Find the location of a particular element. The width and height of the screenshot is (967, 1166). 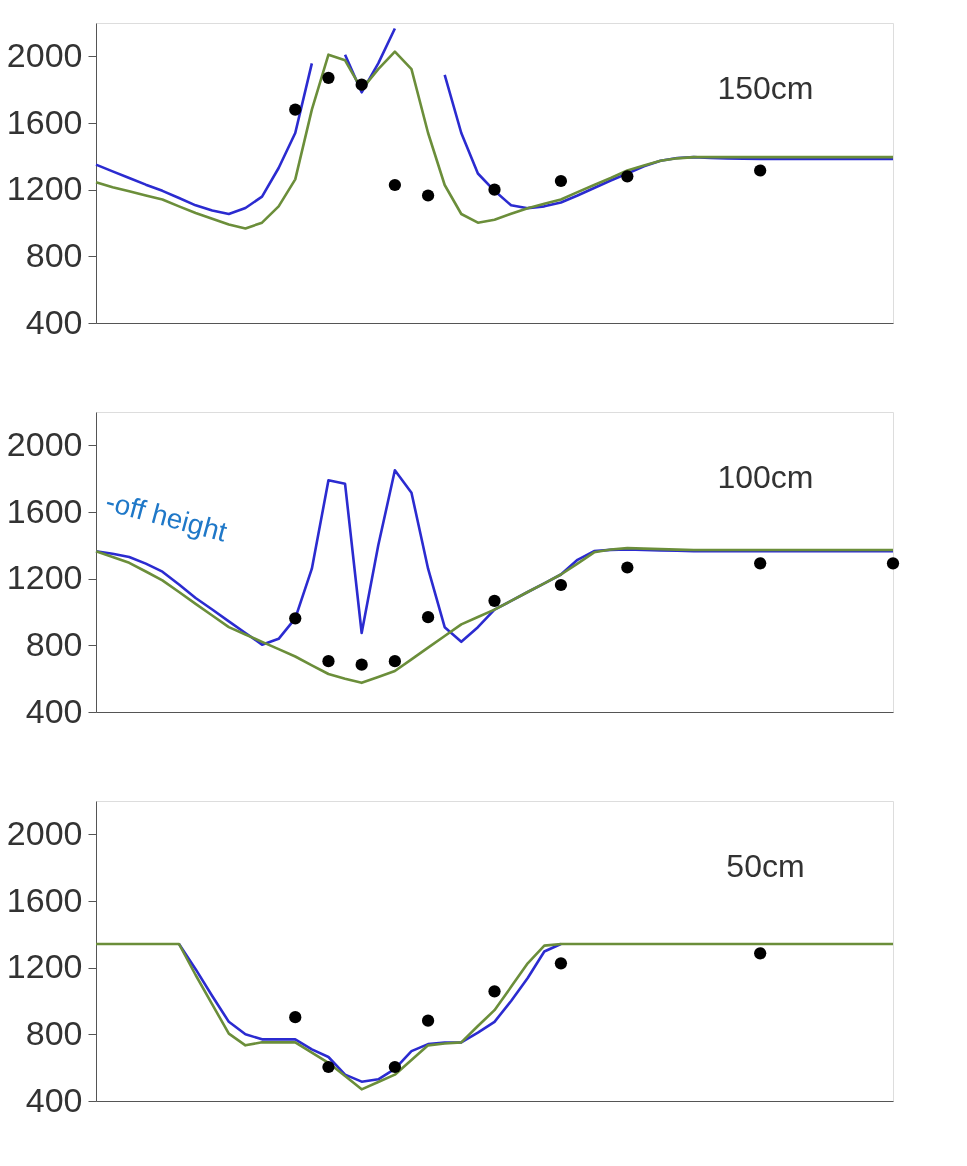

annotation: -off height is located at coordinates (166, 516).